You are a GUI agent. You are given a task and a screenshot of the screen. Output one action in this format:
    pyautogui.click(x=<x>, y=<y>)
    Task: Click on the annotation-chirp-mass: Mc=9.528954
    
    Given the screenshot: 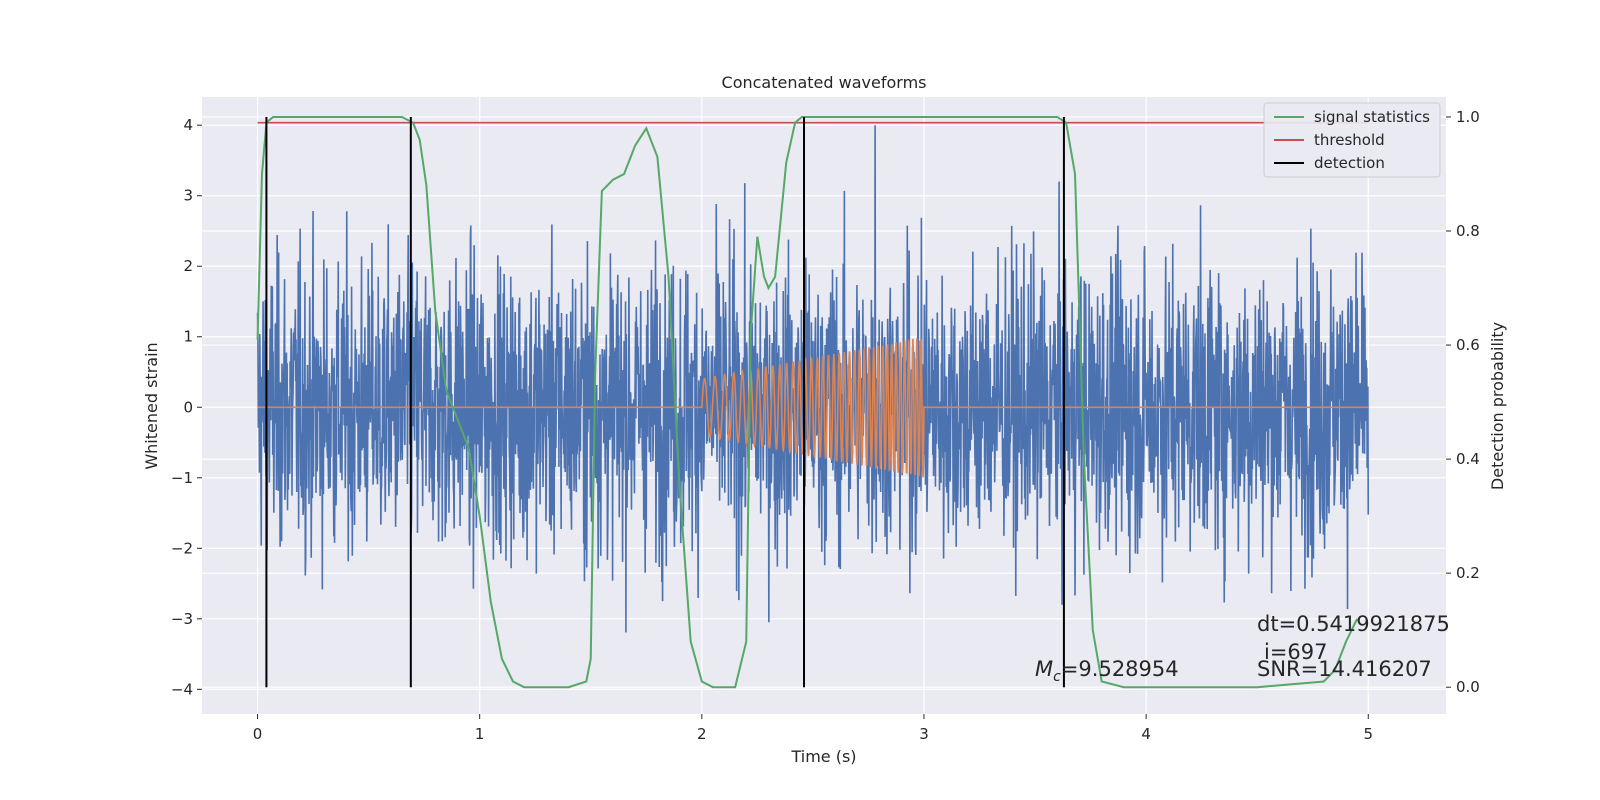 What is the action you would take?
    pyautogui.click(x=1107, y=671)
    